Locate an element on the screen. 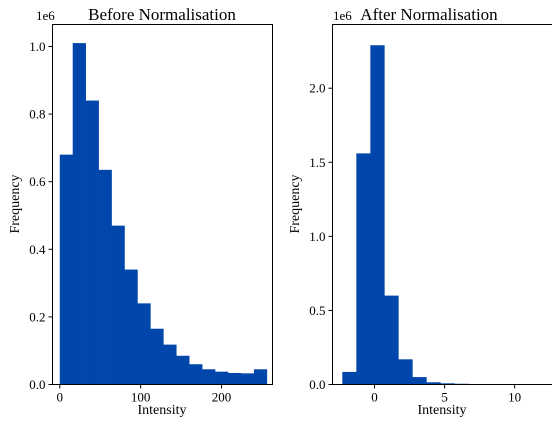  x-ticks: 0 5 10 is located at coordinates (446, 394).